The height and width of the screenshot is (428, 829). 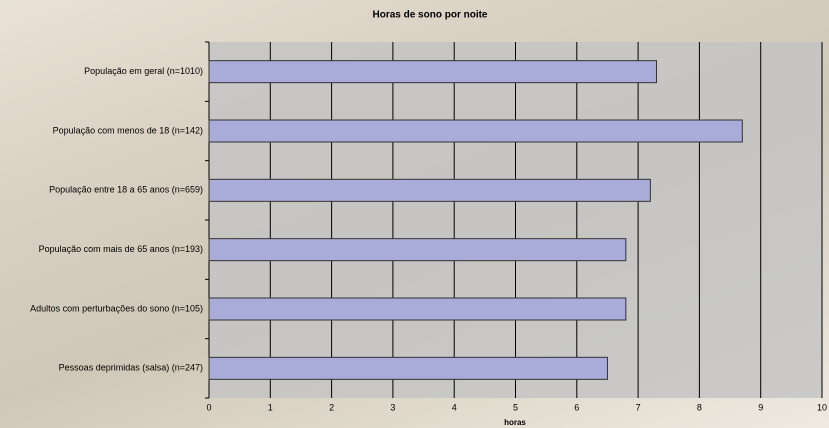 I want to click on x-tick-label: 0, so click(x=208, y=407).